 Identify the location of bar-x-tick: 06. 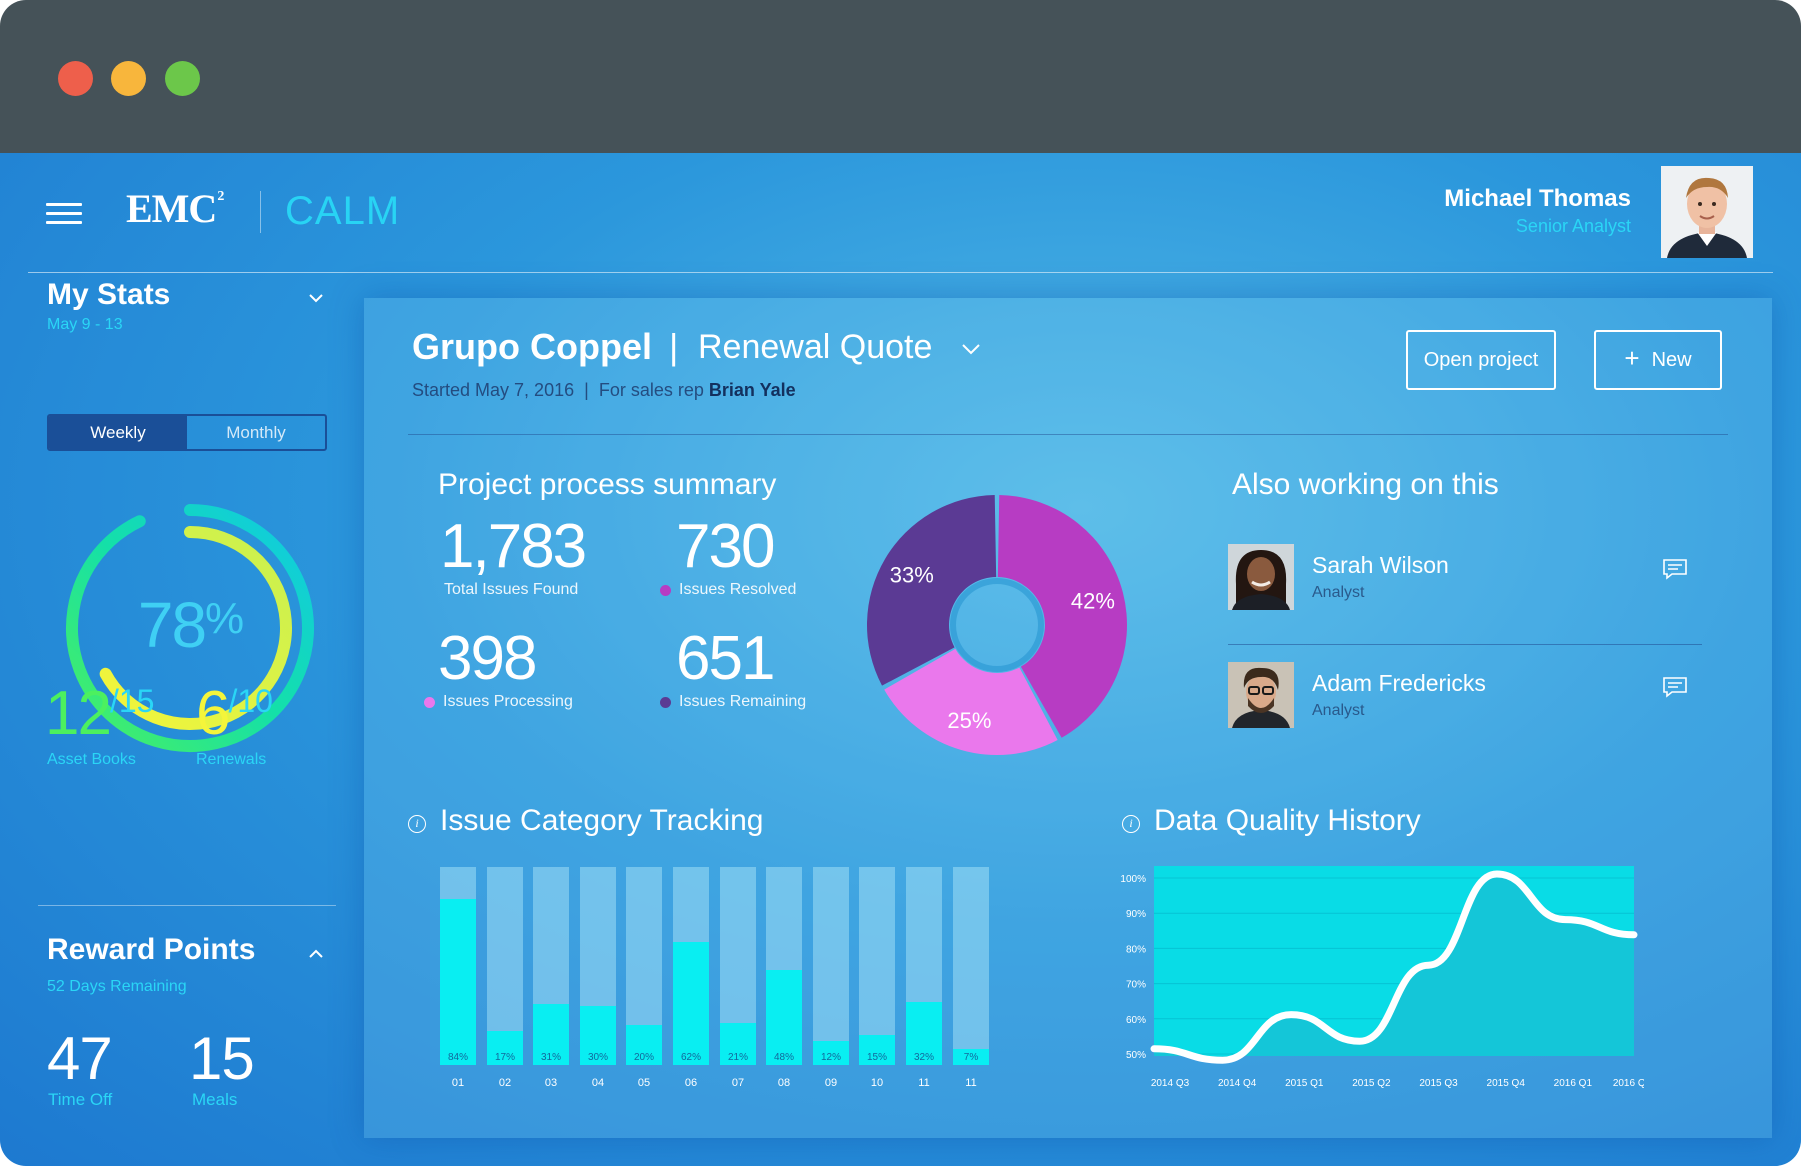
(691, 1083).